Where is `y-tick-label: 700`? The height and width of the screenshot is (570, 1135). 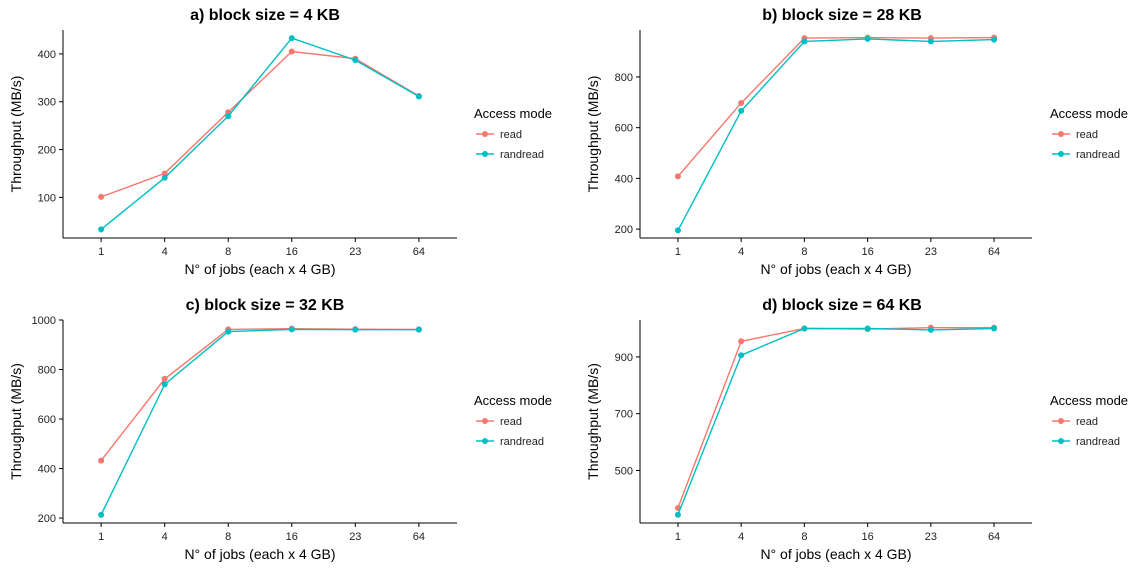
y-tick-label: 700 is located at coordinates (624, 415).